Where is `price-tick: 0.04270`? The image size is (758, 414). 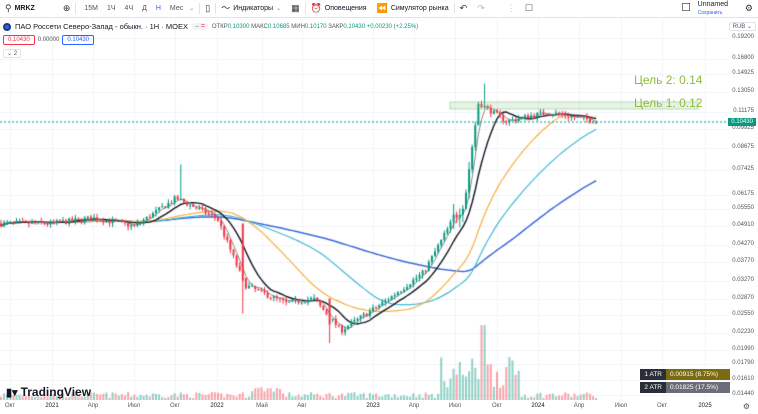
price-tick: 0.04270 is located at coordinates (743, 244).